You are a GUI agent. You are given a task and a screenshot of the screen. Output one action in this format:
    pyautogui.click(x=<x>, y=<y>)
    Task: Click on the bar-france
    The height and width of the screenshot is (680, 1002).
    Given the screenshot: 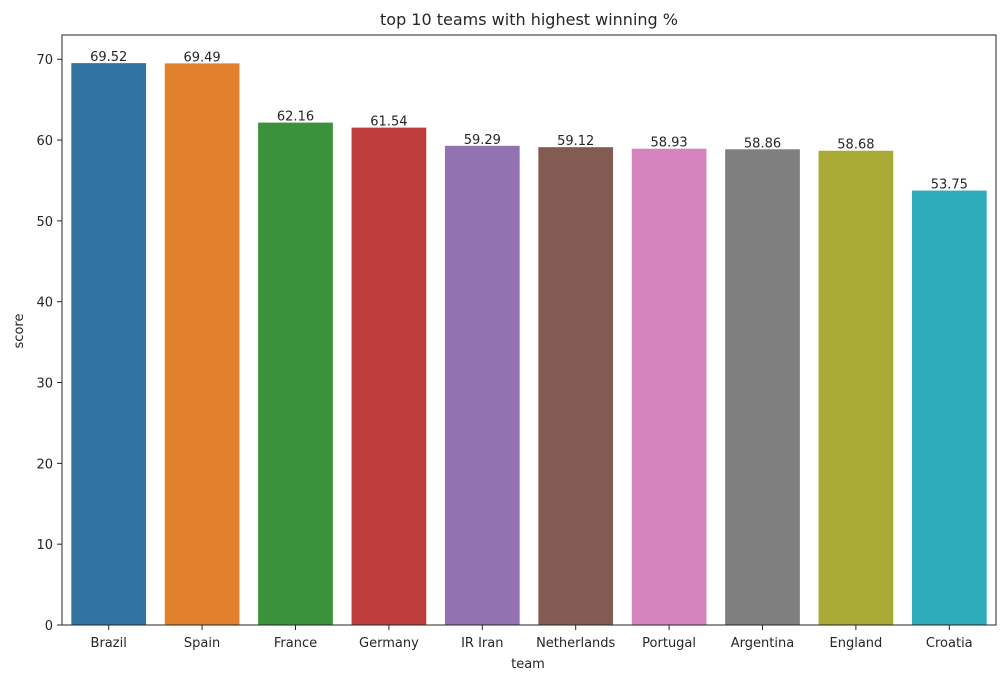 What is the action you would take?
    pyautogui.click(x=295, y=373)
    